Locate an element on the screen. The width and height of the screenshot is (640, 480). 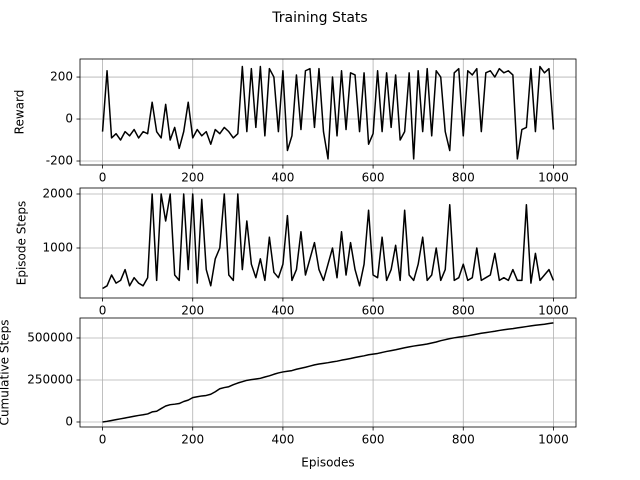
x-axis-label: Episodes is located at coordinates (327, 463).